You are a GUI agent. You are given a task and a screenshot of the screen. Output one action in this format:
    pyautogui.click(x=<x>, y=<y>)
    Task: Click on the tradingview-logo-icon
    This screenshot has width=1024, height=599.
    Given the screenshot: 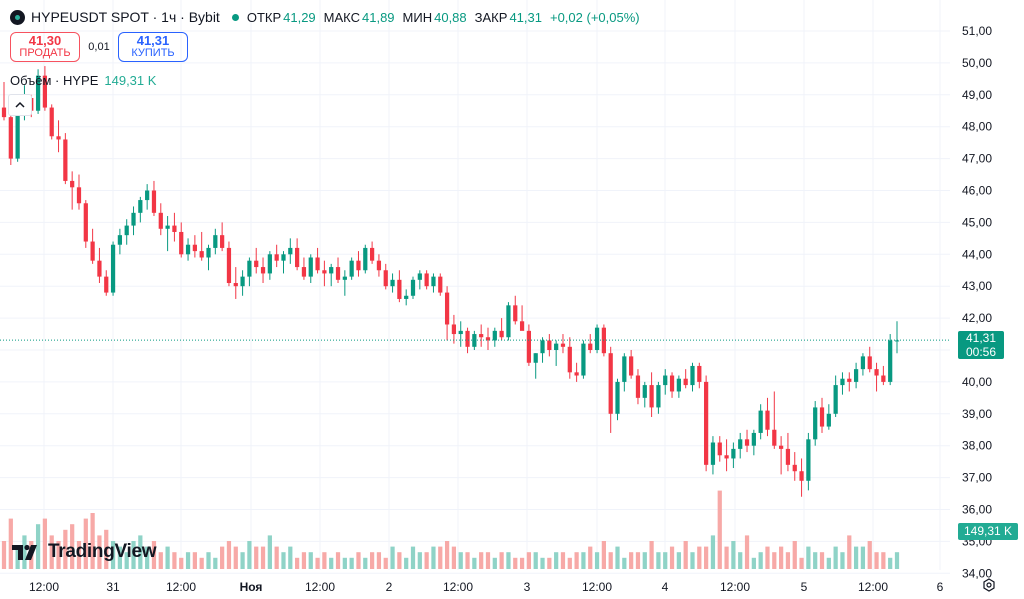 What is the action you would take?
    pyautogui.click(x=24, y=552)
    